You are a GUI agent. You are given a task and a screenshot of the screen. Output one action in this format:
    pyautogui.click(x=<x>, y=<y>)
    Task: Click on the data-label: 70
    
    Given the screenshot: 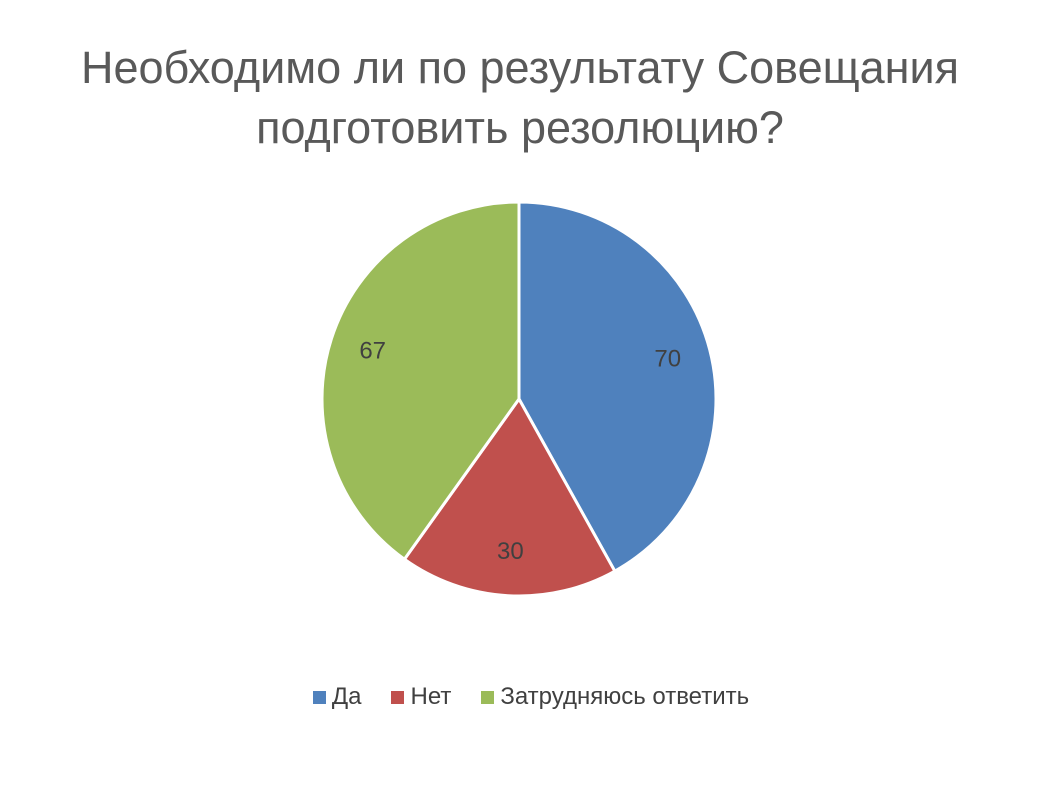 What is the action you would take?
    pyautogui.click(x=667, y=359)
    